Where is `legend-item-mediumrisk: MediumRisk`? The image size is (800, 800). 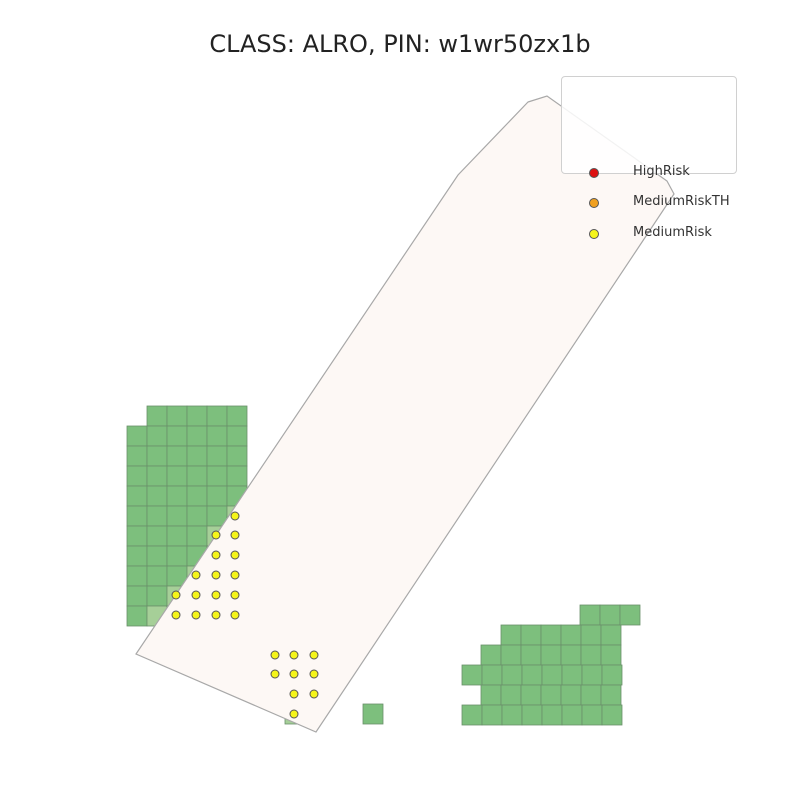 legend-item-mediumrisk: MediumRisk is located at coordinates (650, 234).